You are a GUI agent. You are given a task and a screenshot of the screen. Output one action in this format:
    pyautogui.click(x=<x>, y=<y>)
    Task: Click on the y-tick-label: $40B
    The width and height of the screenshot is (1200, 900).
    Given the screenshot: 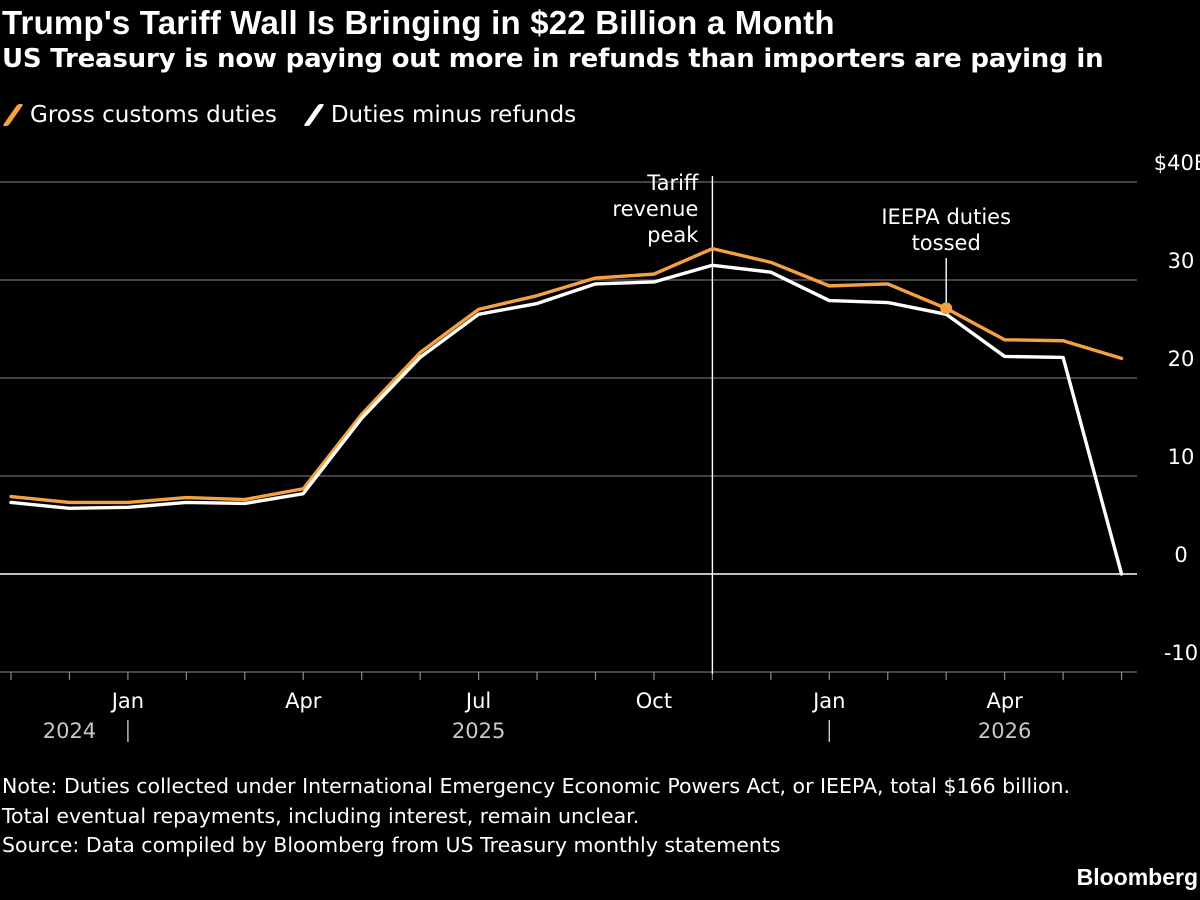 What is the action you would take?
    pyautogui.click(x=1177, y=163)
    